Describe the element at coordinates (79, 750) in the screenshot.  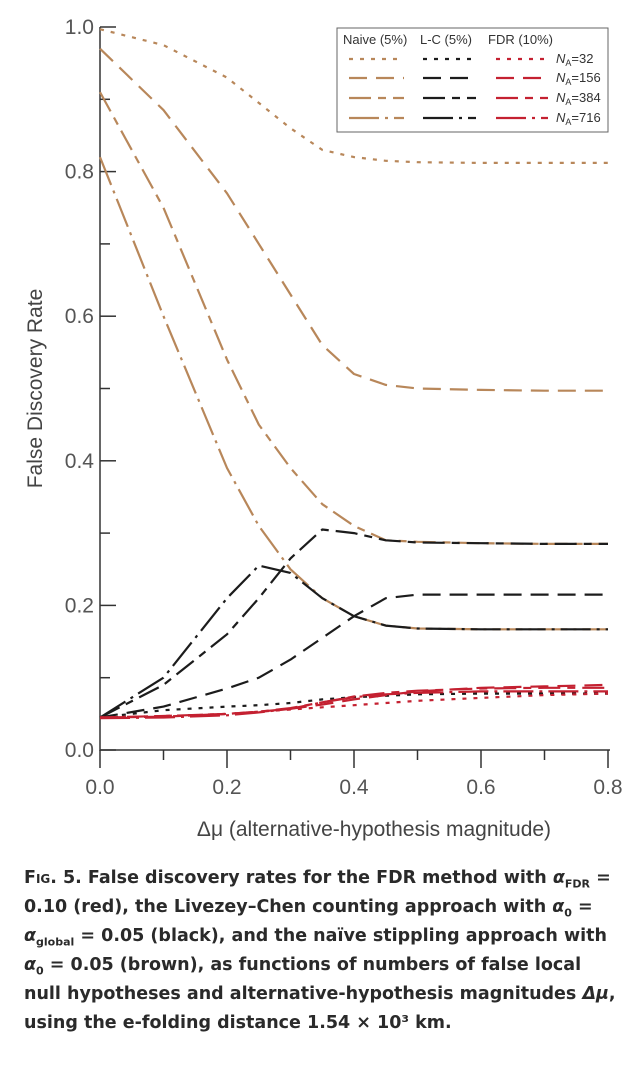
I see `y-tick-label: 0.0` at that location.